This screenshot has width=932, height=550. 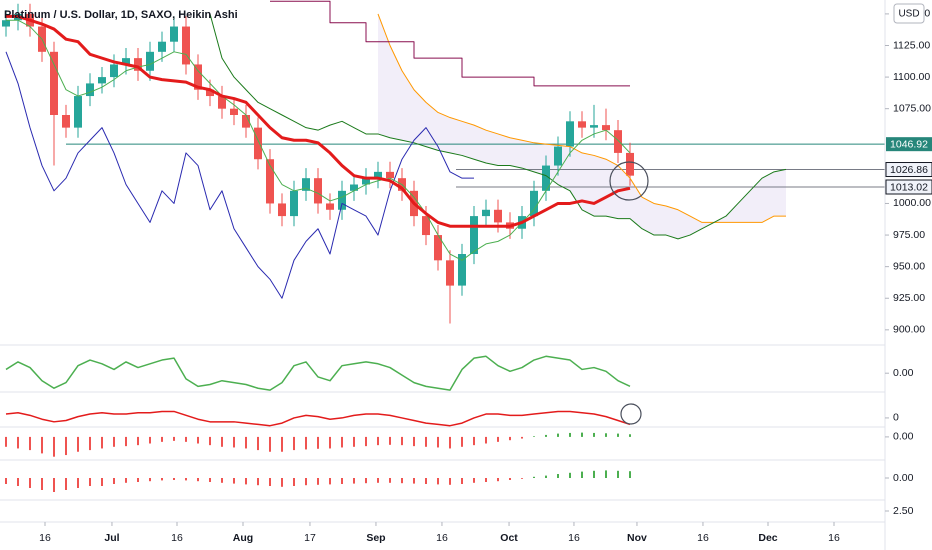 I want to click on x-tick-label: Dec, so click(x=767, y=538).